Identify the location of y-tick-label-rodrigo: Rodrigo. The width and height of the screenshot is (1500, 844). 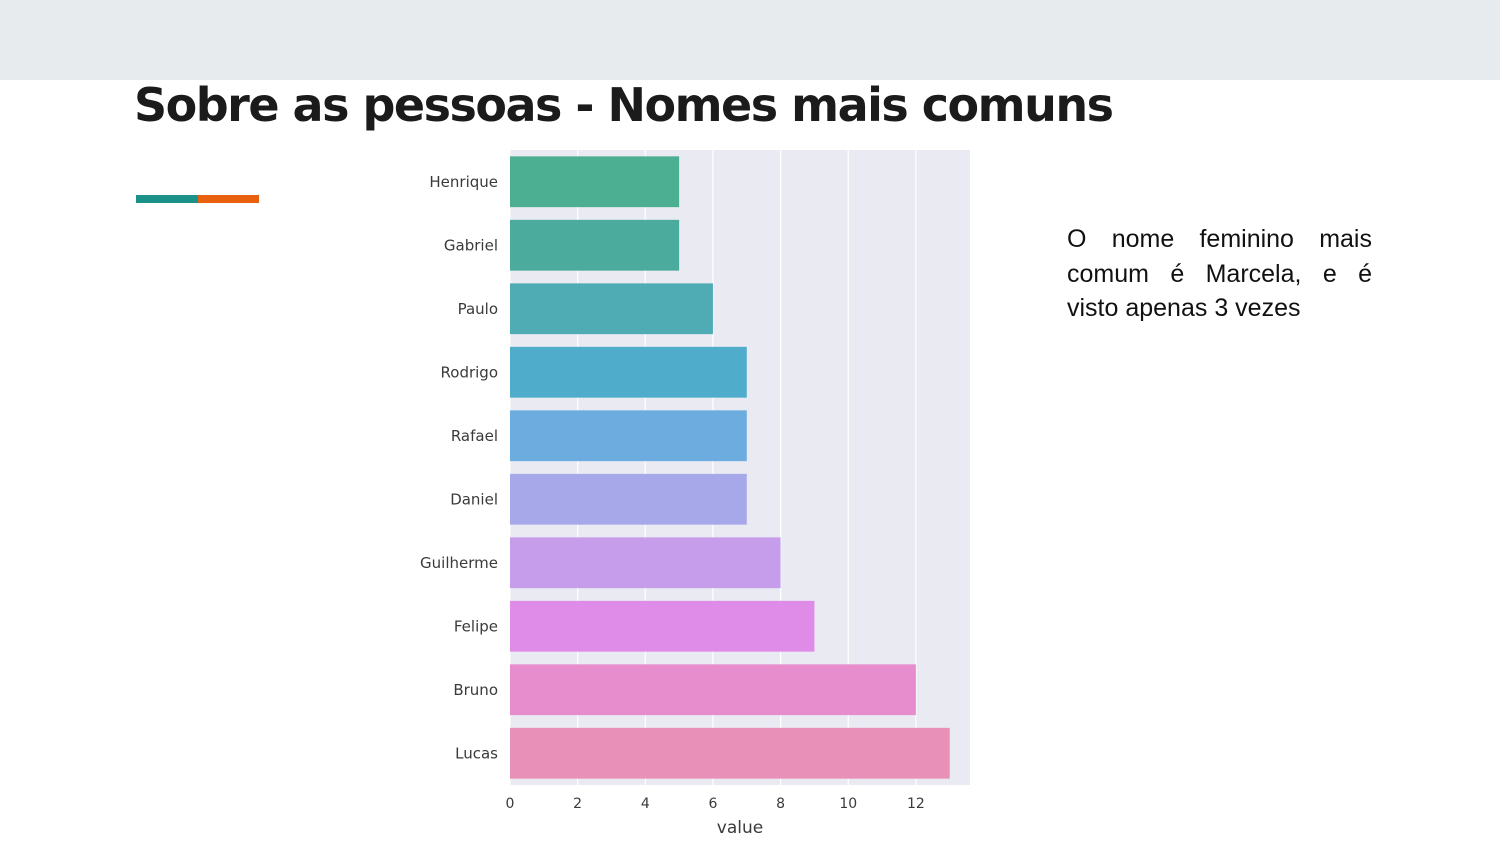
(469, 372).